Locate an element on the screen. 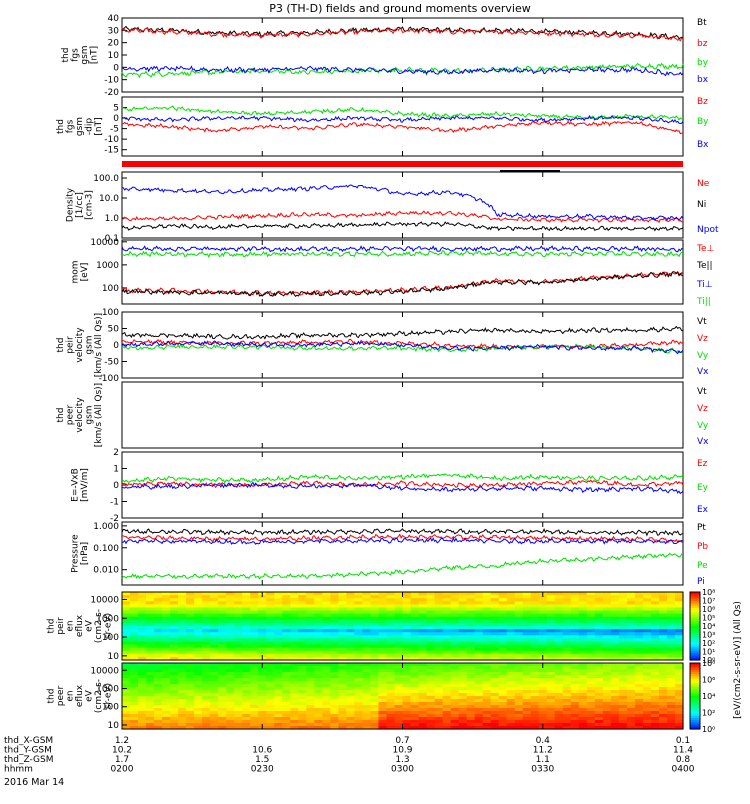 This screenshot has width=750, height=804. y-axis-label: eflux is located at coordinates (80, 695).